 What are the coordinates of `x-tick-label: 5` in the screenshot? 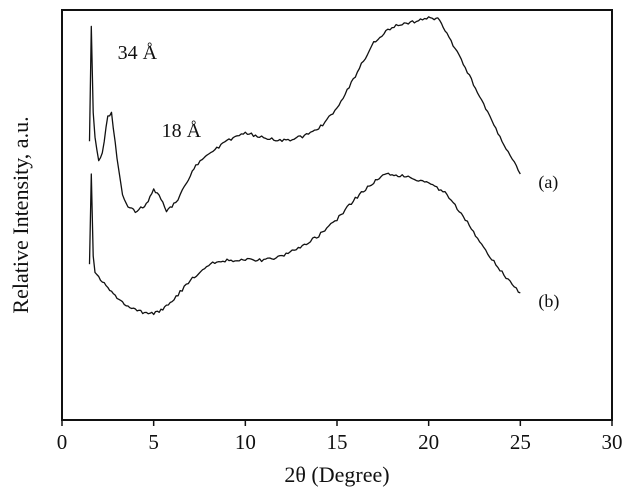 It's located at (153, 442).